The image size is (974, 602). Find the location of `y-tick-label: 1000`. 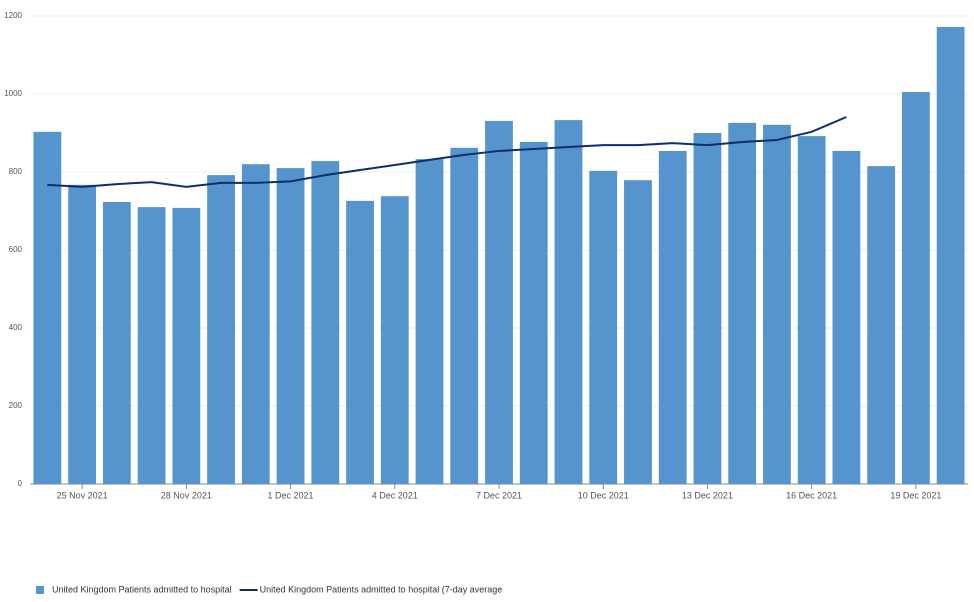

y-tick-label: 1000 is located at coordinates (13, 93).